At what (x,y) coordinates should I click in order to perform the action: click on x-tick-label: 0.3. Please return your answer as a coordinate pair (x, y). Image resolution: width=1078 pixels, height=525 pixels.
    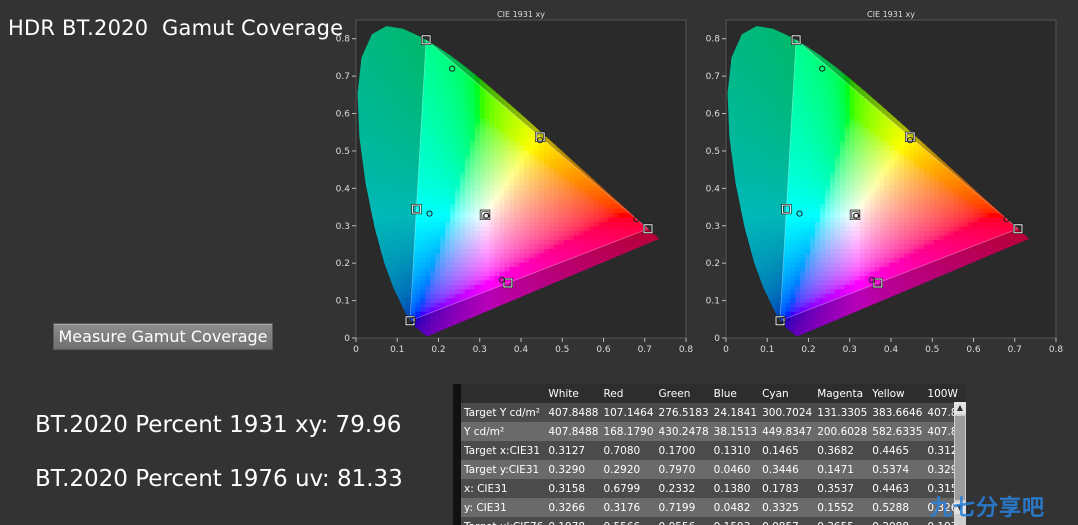
    Looking at the image, I should click on (850, 348).